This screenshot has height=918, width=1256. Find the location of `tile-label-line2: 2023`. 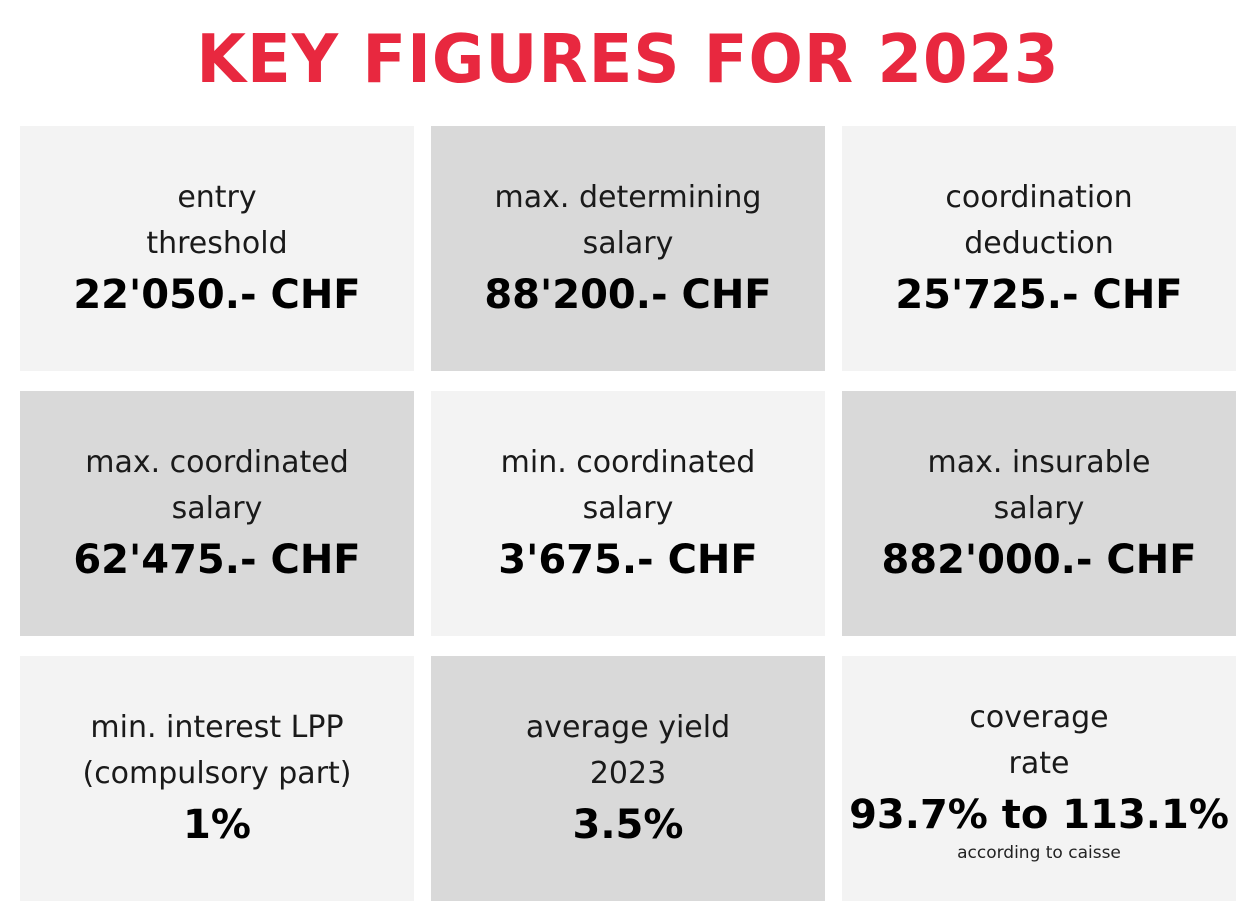

tile-label-line2: 2023 is located at coordinates (628, 773).